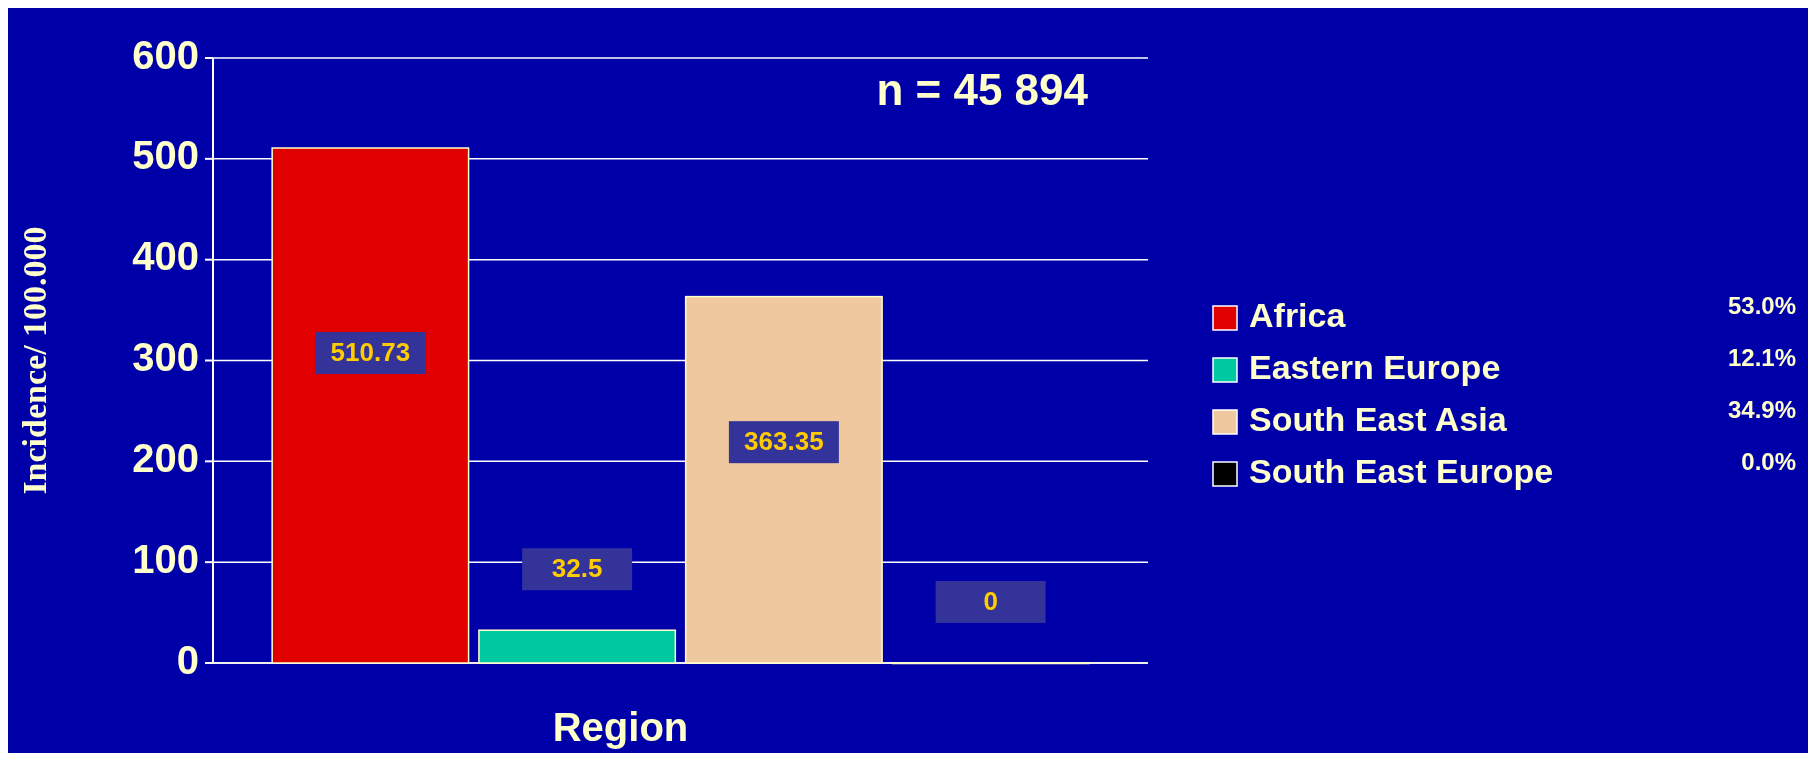 This screenshot has height=761, width=1816. What do you see at coordinates (165, 256) in the screenshot?
I see `y-tick-label: 400` at bounding box center [165, 256].